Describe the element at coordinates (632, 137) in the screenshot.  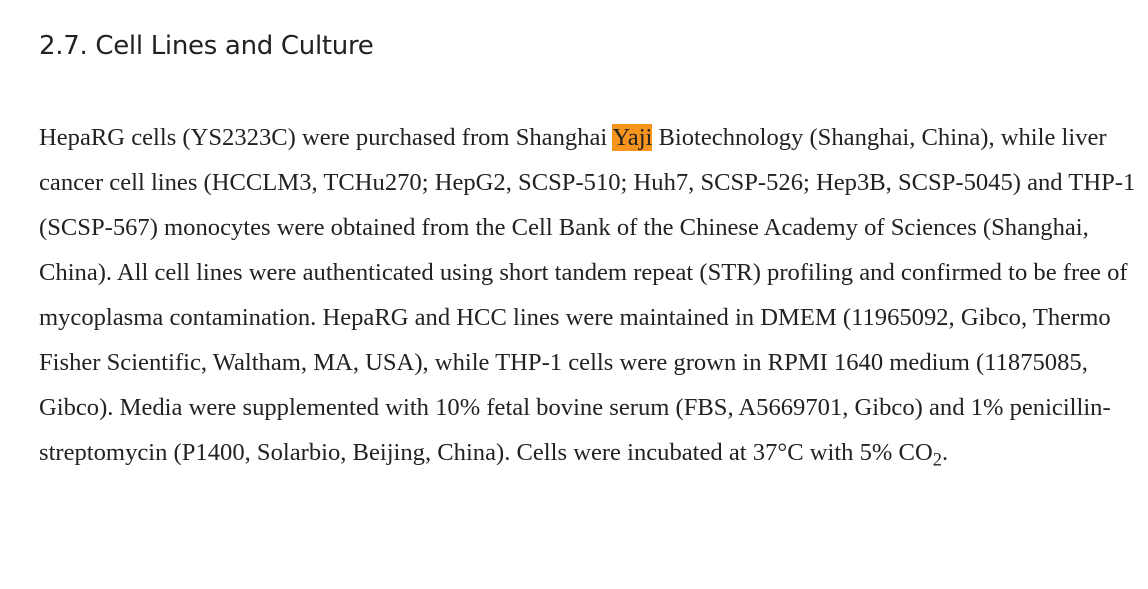
I see `highlighted-text: Yaji` at that location.